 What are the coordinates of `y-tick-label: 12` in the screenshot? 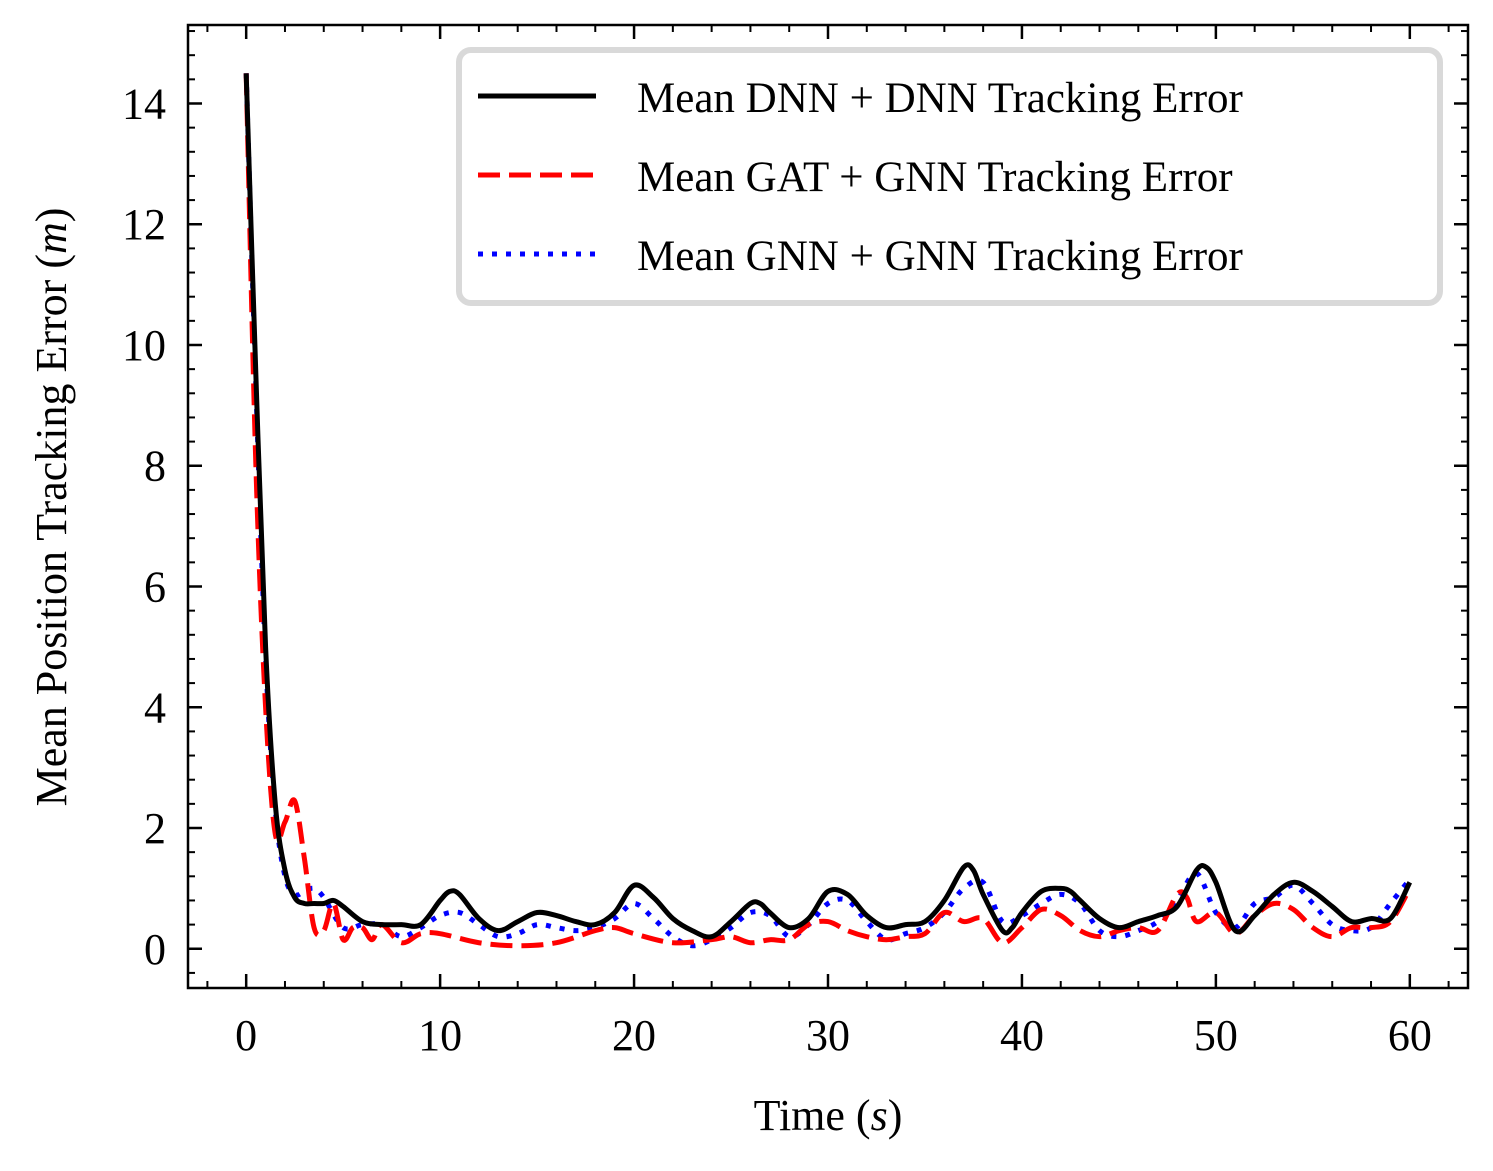 It's located at (144, 224).